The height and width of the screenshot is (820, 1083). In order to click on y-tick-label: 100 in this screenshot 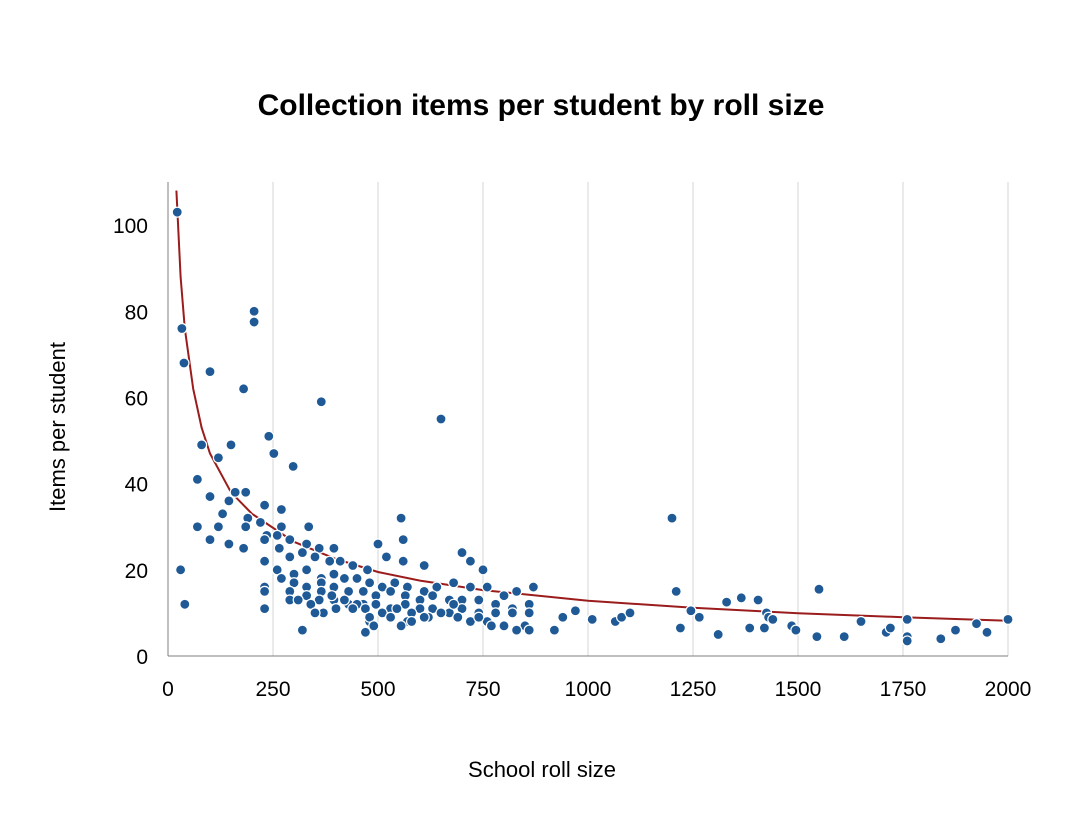, I will do `click(130, 226)`.